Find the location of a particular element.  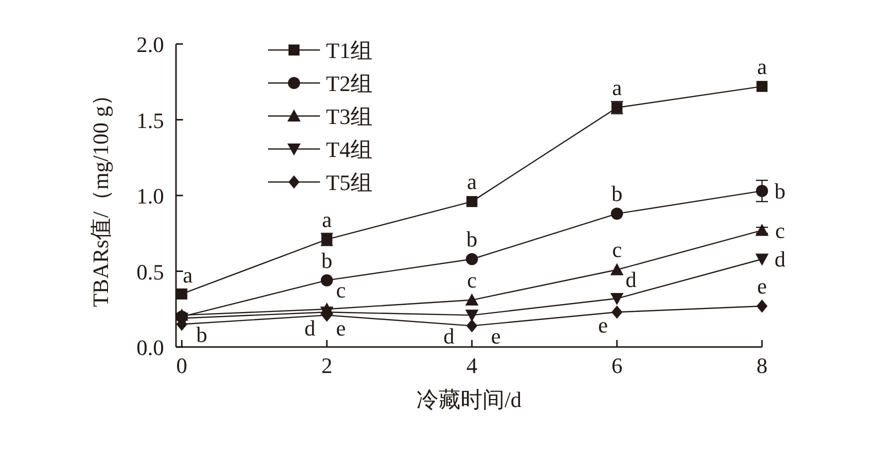

x-tick-label: 2 is located at coordinates (326, 365).